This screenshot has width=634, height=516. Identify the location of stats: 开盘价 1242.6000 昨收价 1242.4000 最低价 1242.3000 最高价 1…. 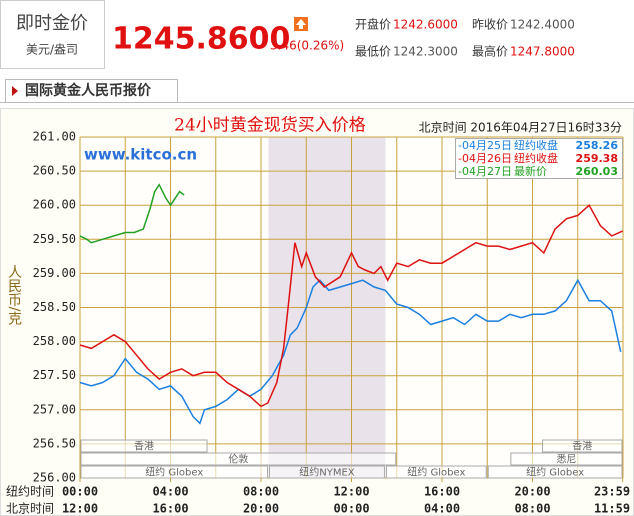
(465, 38).